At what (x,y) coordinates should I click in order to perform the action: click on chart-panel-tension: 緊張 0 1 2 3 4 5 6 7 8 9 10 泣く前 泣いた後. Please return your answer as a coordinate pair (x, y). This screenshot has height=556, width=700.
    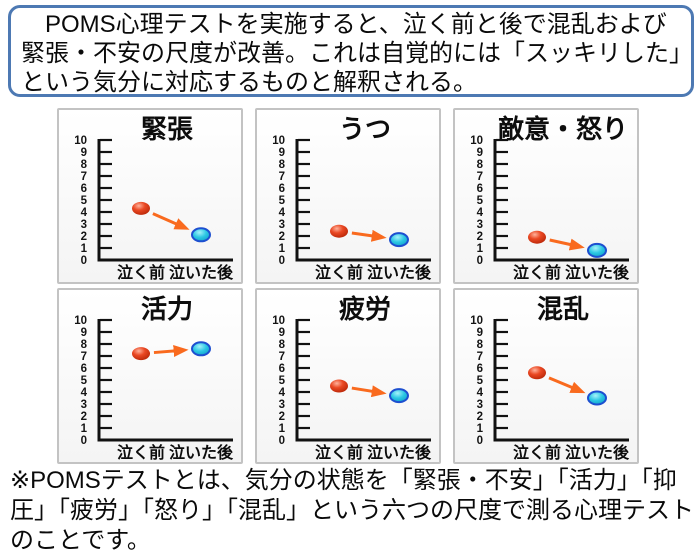
    Looking at the image, I should click on (150, 196).